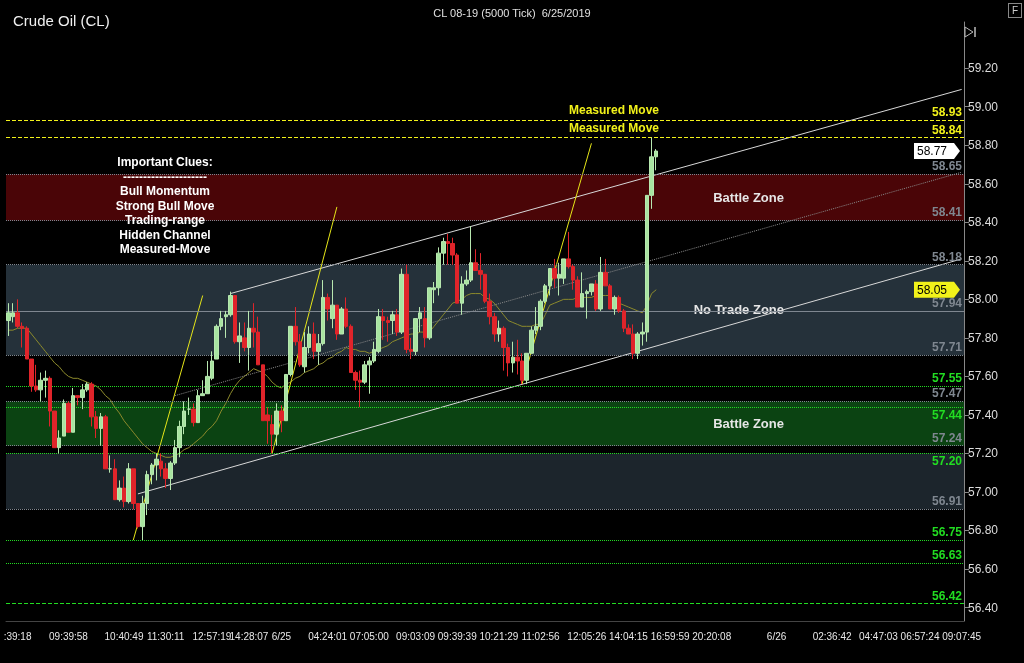 The height and width of the screenshot is (663, 1024). I want to click on ref-line-label: 58.84, so click(947, 129).